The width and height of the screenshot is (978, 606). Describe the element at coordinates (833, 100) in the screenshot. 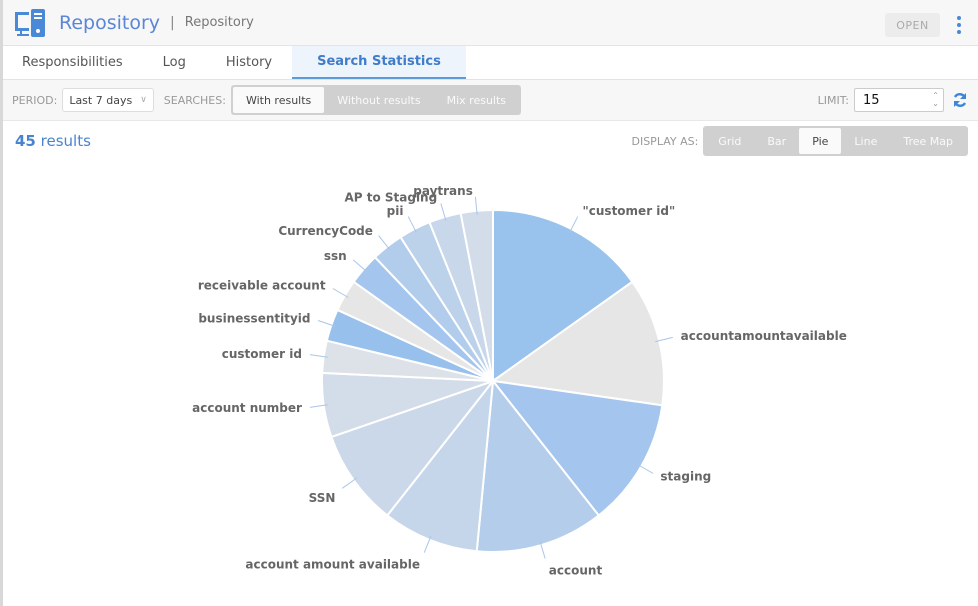

I see `limit-label: LIMIT:` at that location.